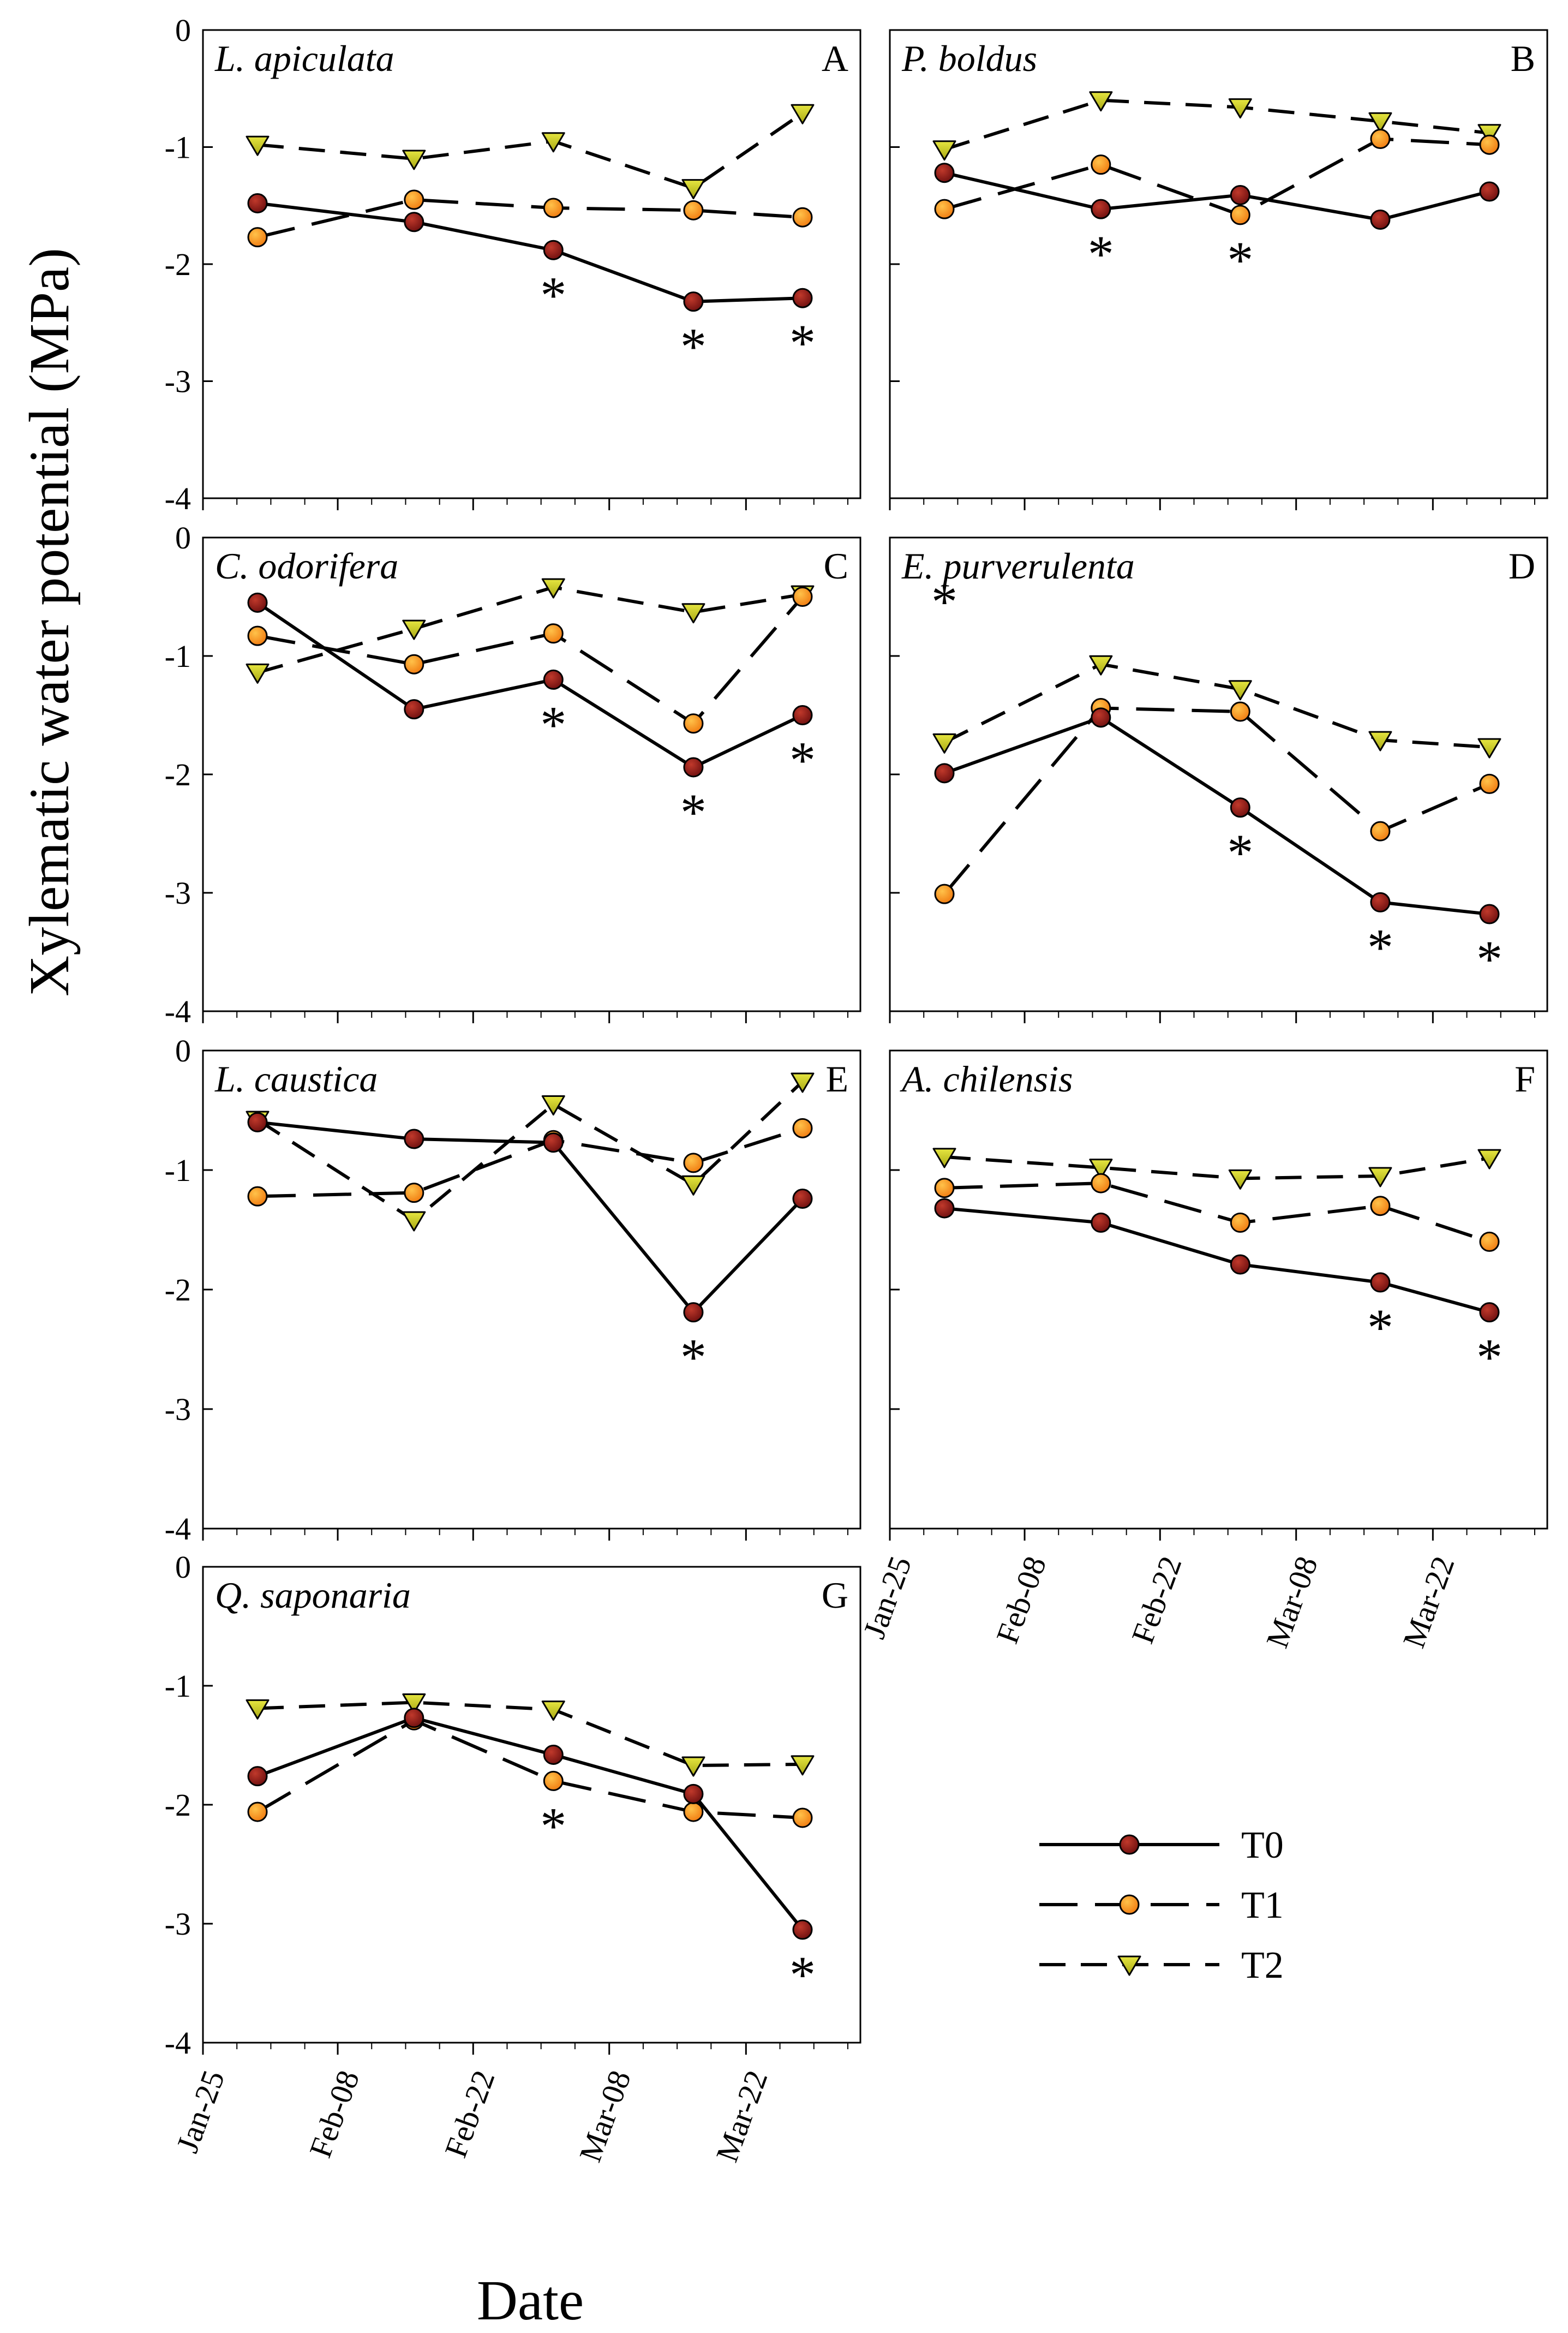 The width and height of the screenshot is (1568, 2333). Describe the element at coordinates (1522, 566) in the screenshot. I see `panel-letter: D` at that location.